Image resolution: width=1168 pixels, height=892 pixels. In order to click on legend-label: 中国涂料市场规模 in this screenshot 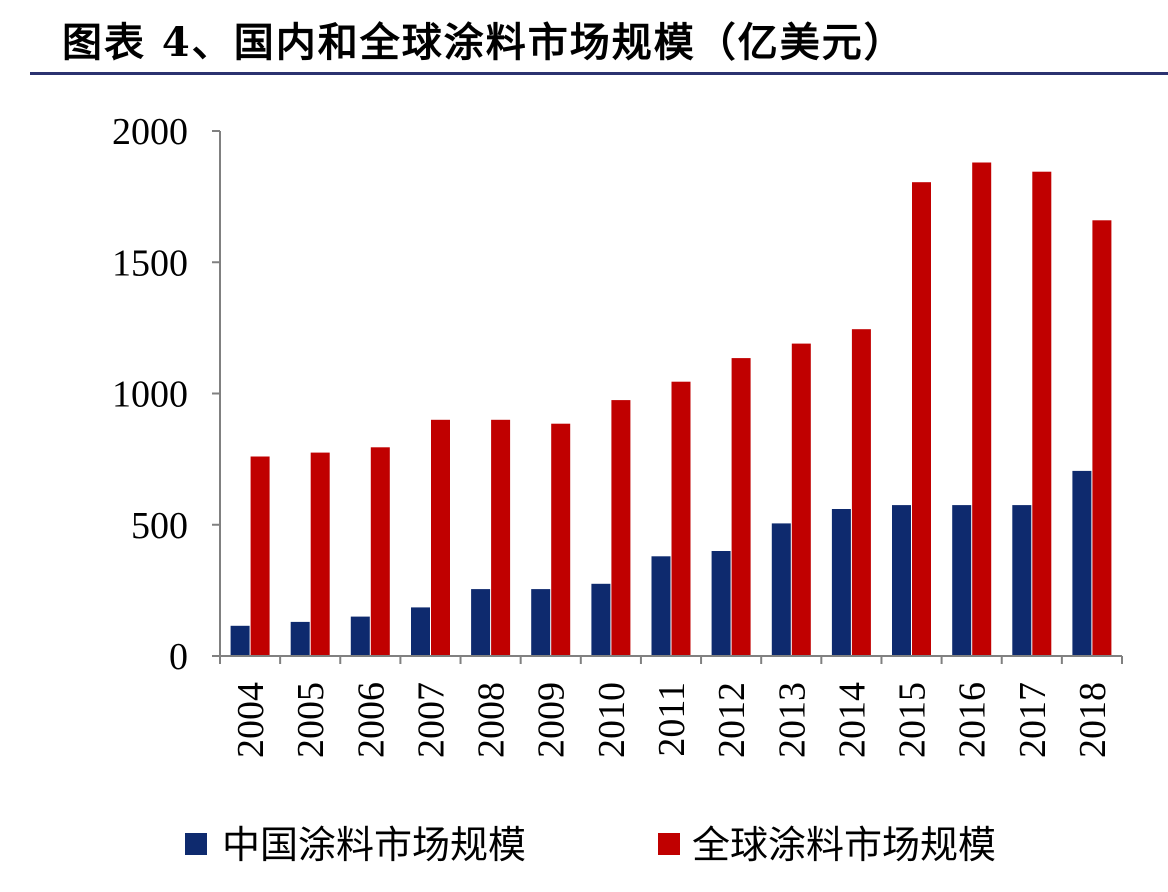, I will do `click(374, 845)`.